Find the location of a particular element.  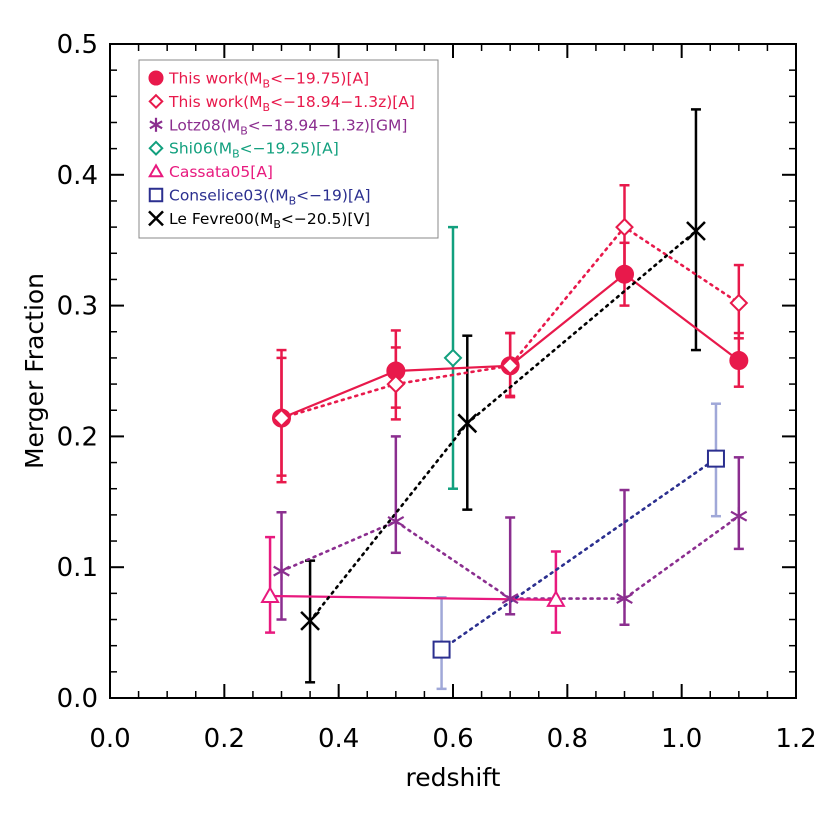

x-axis-title: redshift is located at coordinates (453, 777).